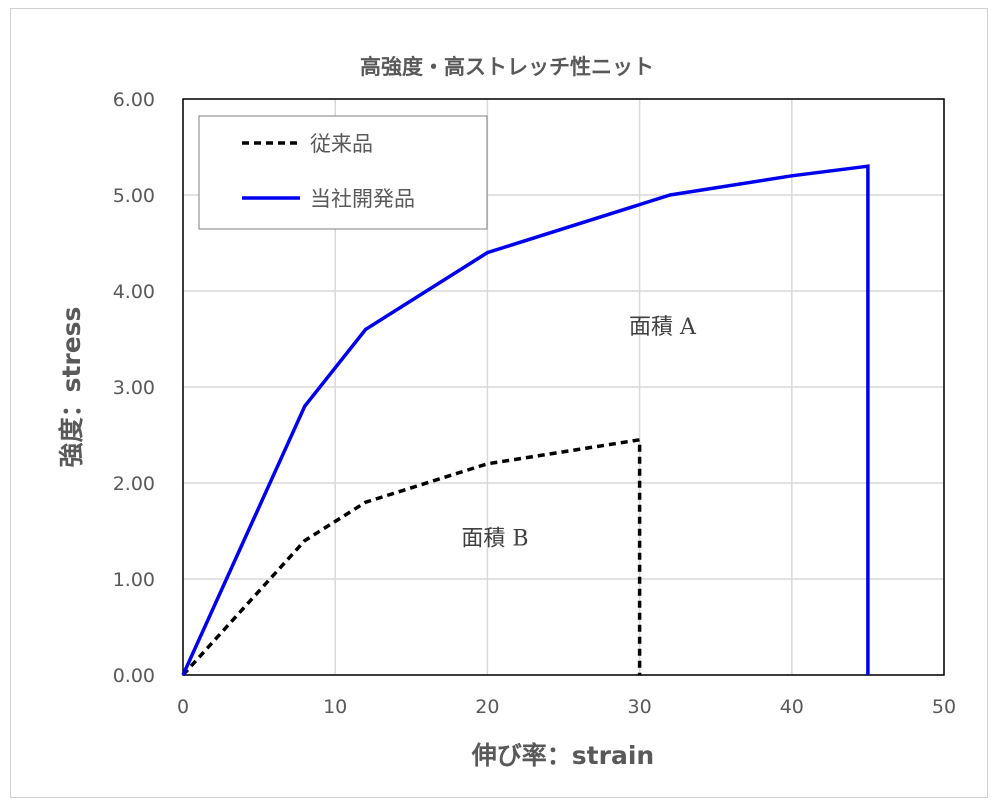 Image resolution: width=1000 pixels, height=808 pixels. I want to click on y-tick-labels: 0.00 1.00 2.00 3.00 4.00 5.00 6.00, so click(134, 388).